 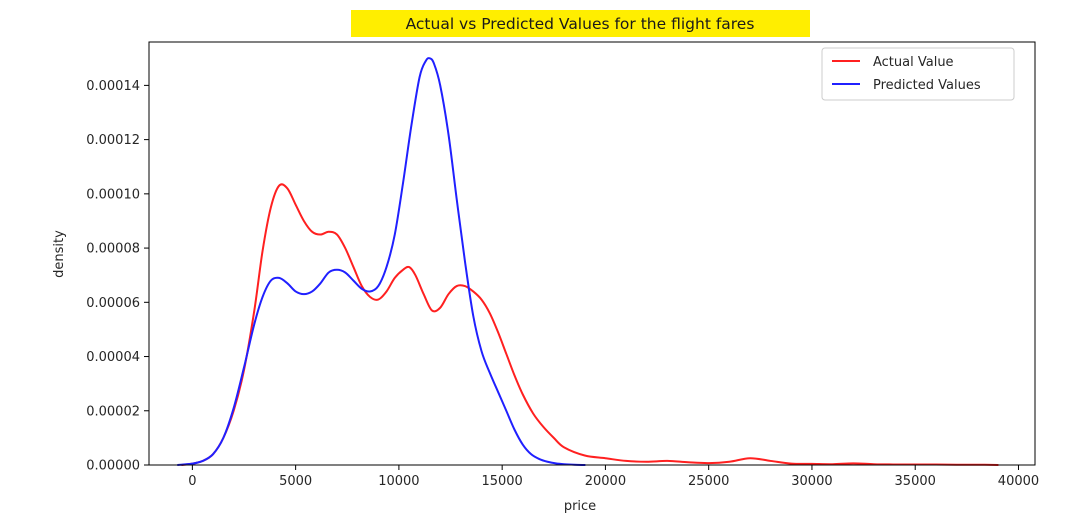 I want to click on x-tick-label: 20000, so click(x=605, y=481).